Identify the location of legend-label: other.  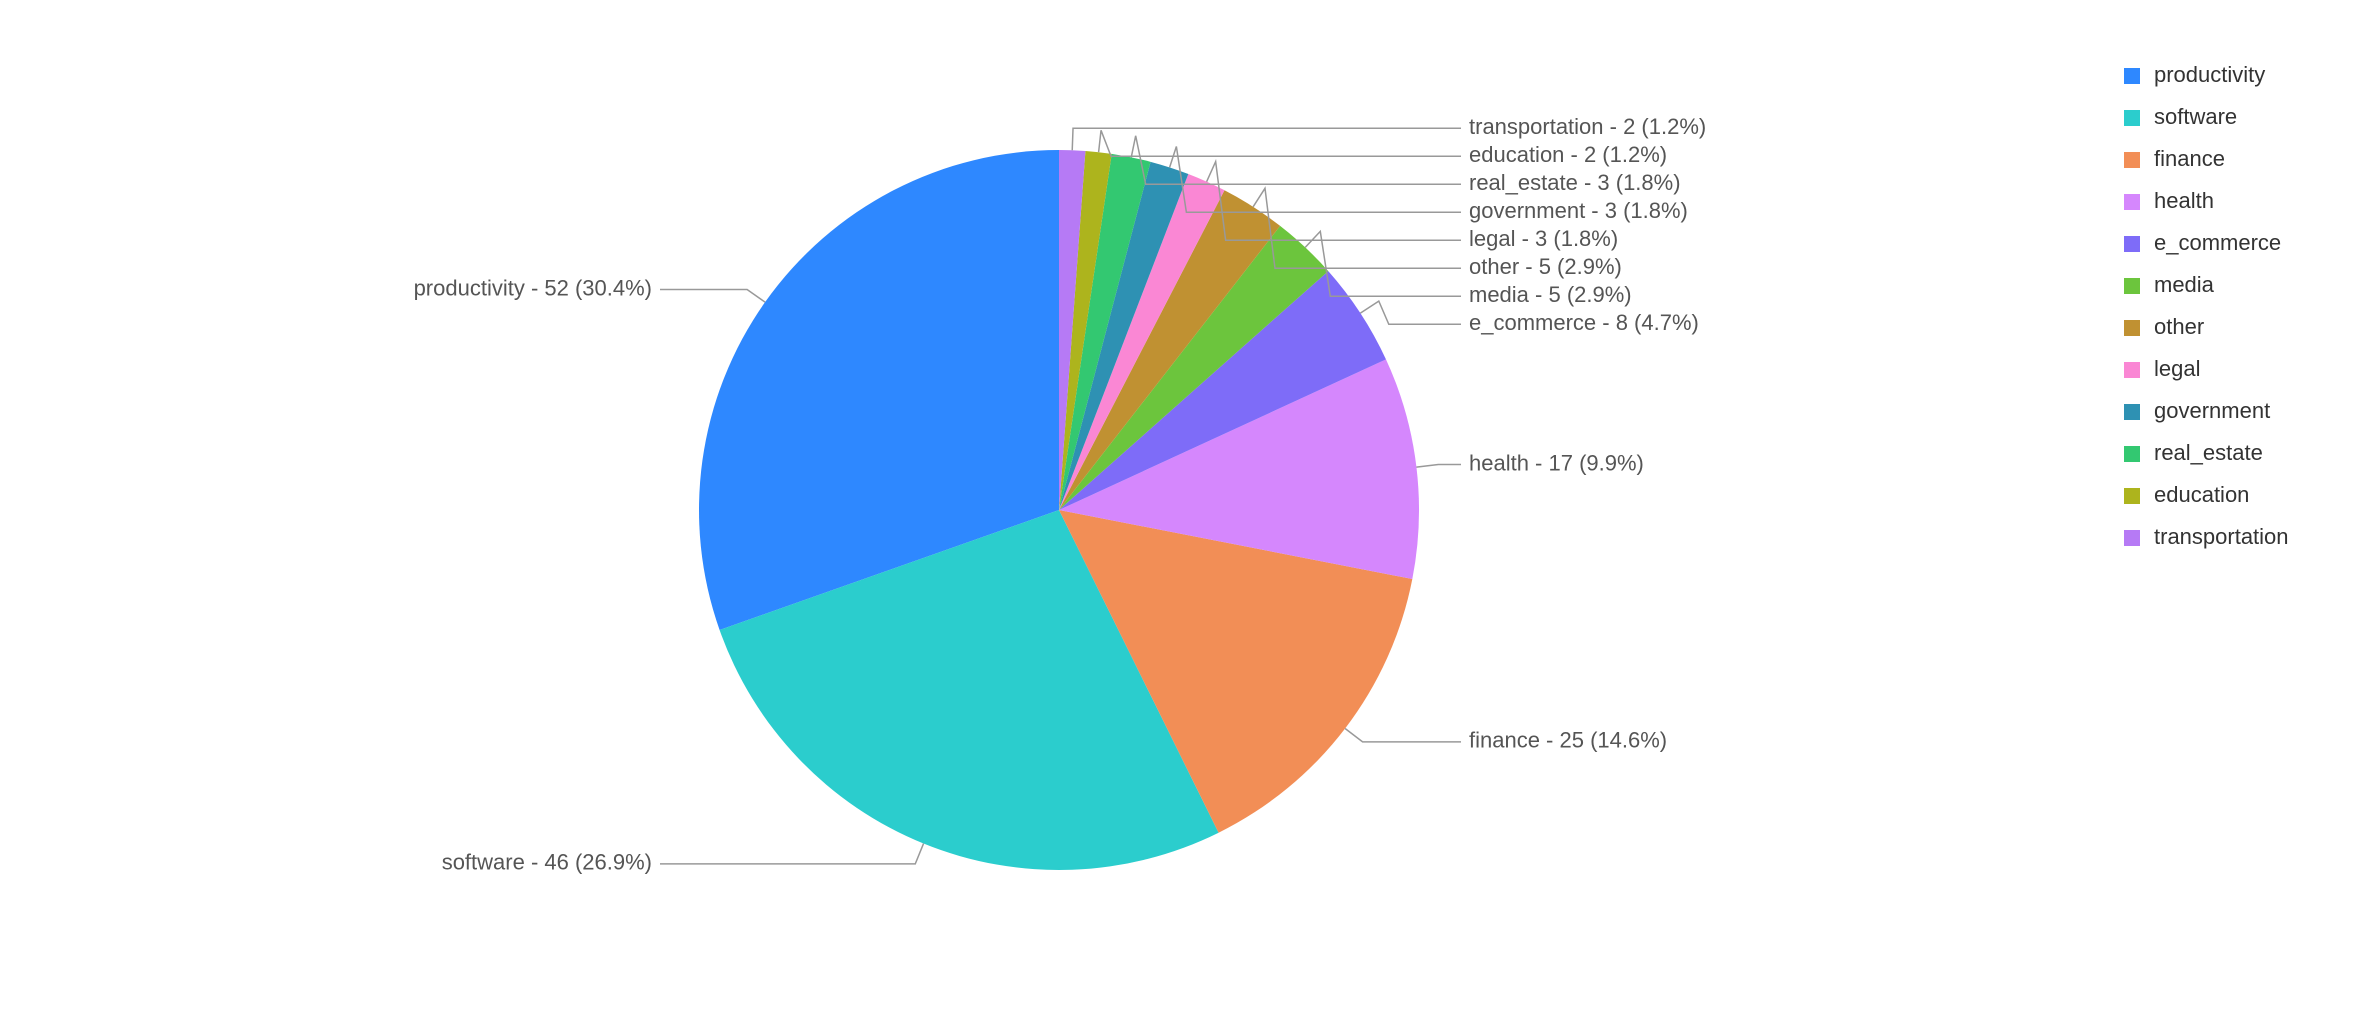
(2179, 326).